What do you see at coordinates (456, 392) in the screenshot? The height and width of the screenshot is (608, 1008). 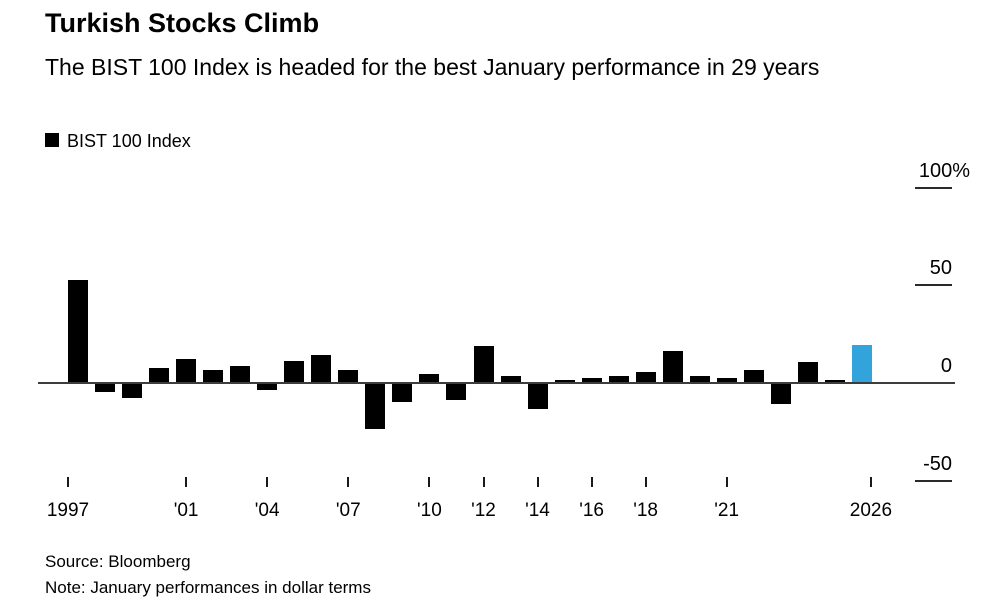 I see `bar-2011` at bounding box center [456, 392].